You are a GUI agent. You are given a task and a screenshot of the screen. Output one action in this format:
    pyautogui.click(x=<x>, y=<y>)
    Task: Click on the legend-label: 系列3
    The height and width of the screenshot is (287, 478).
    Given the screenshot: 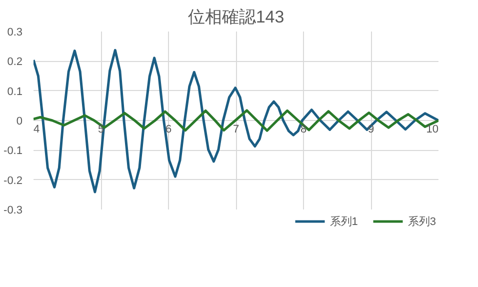 What is the action you would take?
    pyautogui.click(x=422, y=221)
    